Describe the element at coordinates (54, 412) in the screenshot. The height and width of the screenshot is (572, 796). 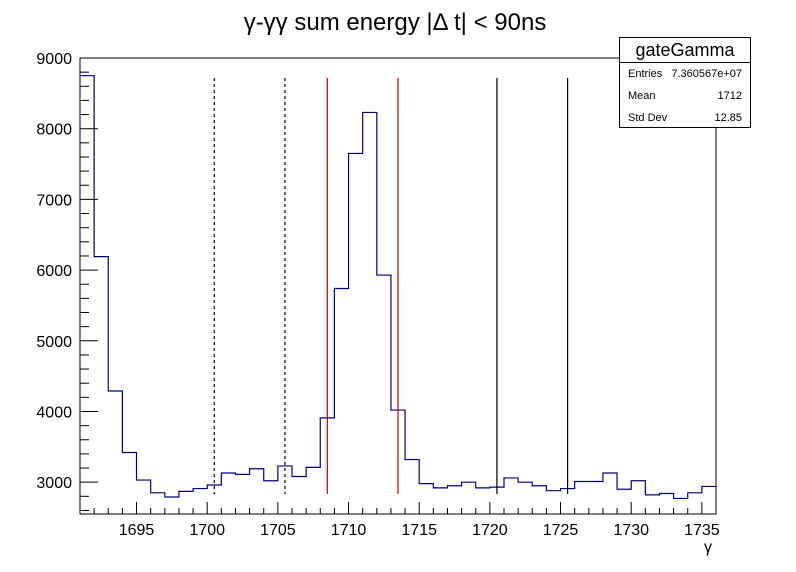
I see `y-tick-label: 4000` at that location.